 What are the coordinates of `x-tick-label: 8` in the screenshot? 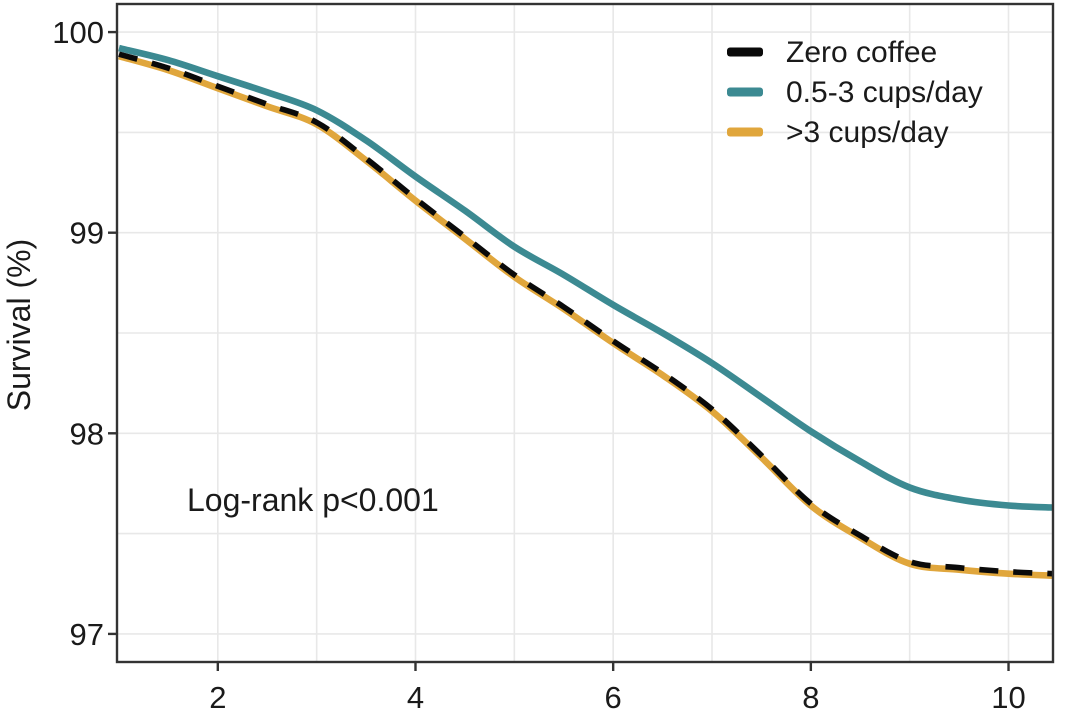 It's located at (810, 697).